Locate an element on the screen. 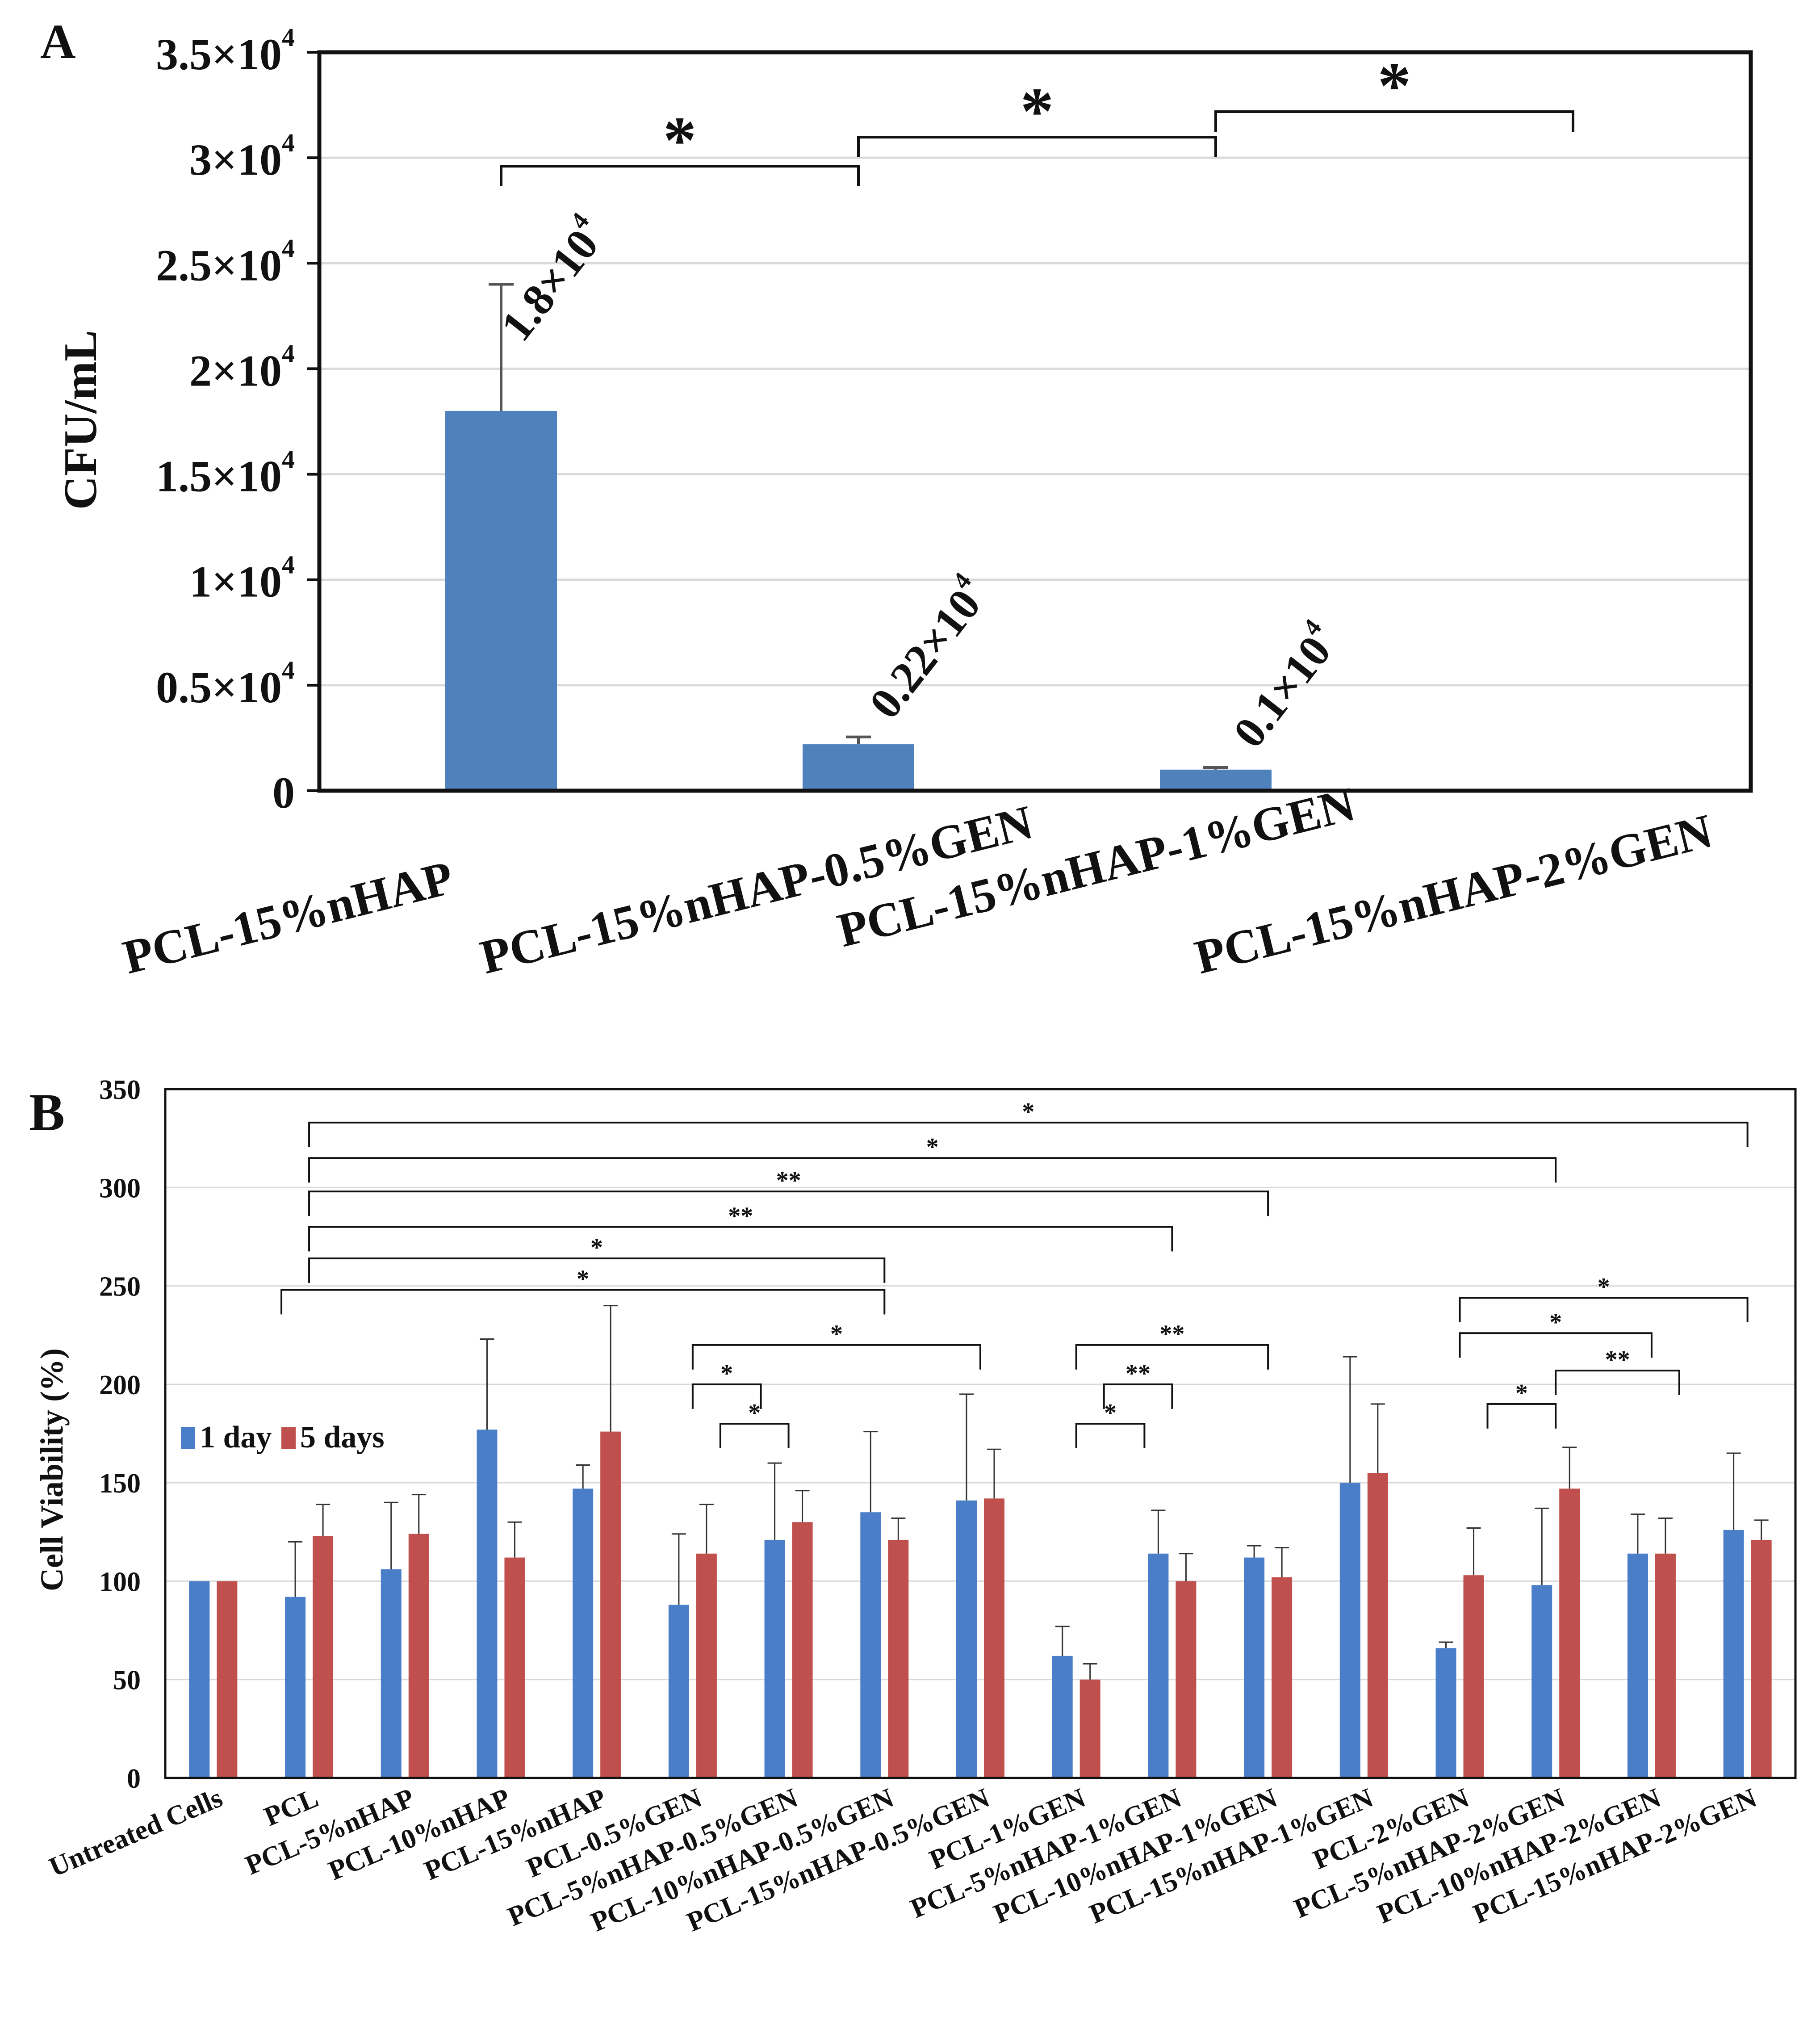 Image resolution: width=1820 pixels, height=2025 pixels. panel-a-y-tick-label: 3×10⁴ is located at coordinates (242, 156).